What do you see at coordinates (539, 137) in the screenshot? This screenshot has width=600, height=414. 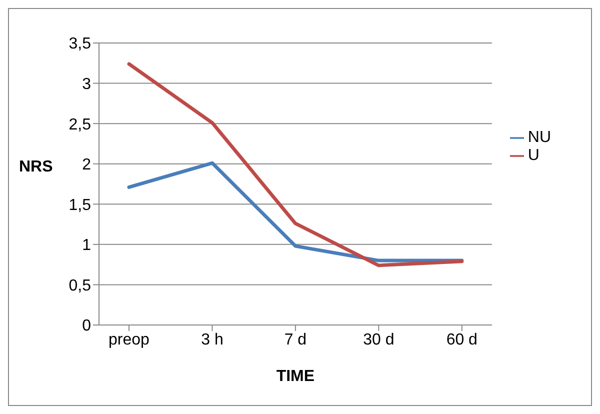 I see `legend-label: NU` at bounding box center [539, 137].